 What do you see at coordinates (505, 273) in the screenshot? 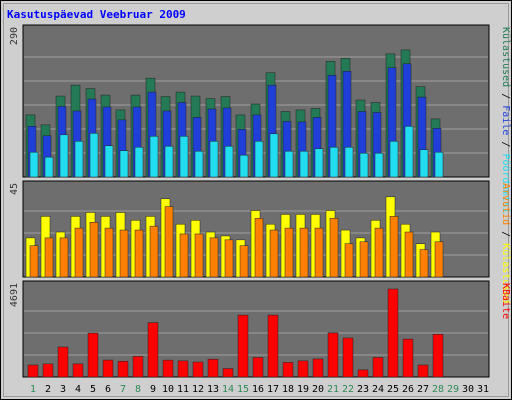
I see `panel-middle-legend-part-2: Külastused` at bounding box center [505, 273].